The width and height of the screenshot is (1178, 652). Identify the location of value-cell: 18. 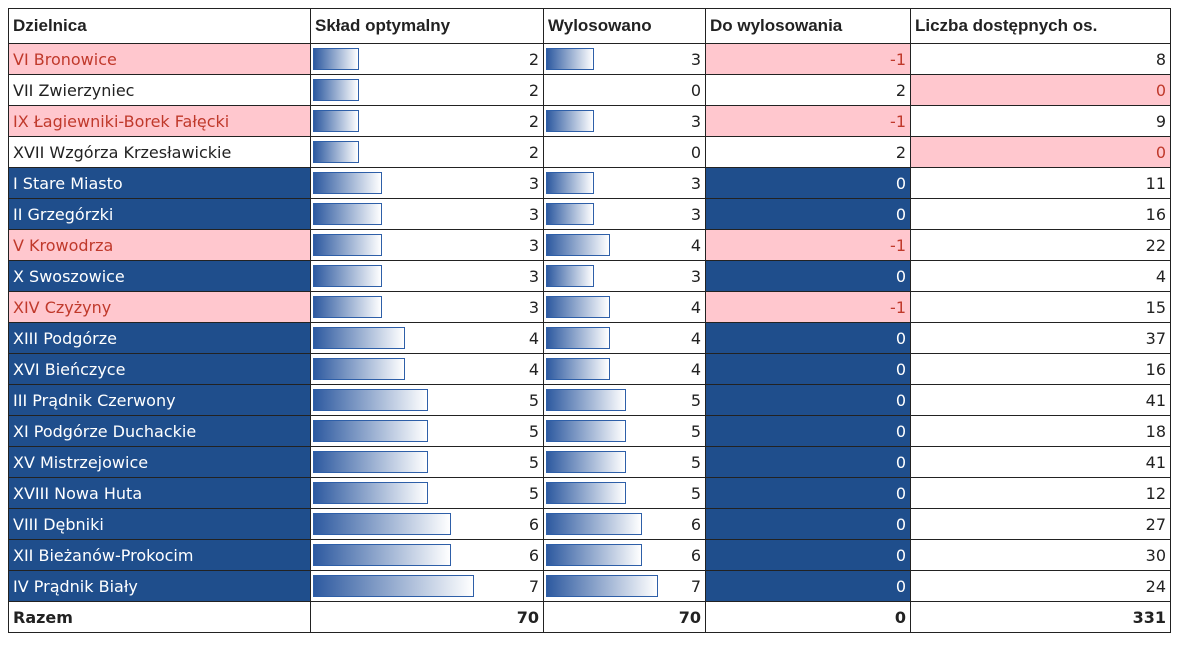
(1040, 431).